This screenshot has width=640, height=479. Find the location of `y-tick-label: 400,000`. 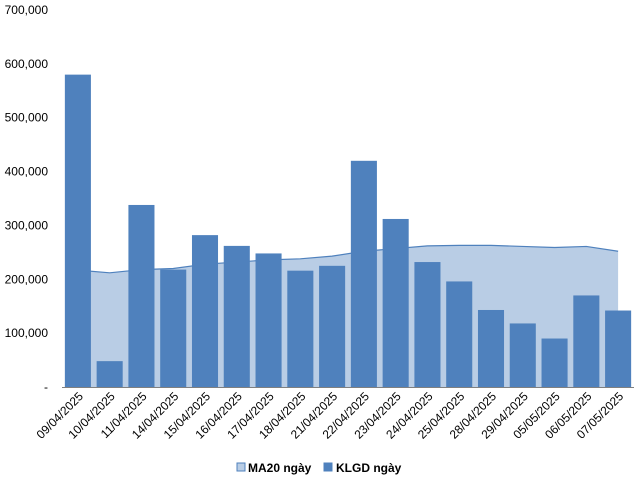

y-tick-label: 400,000 is located at coordinates (27, 172).